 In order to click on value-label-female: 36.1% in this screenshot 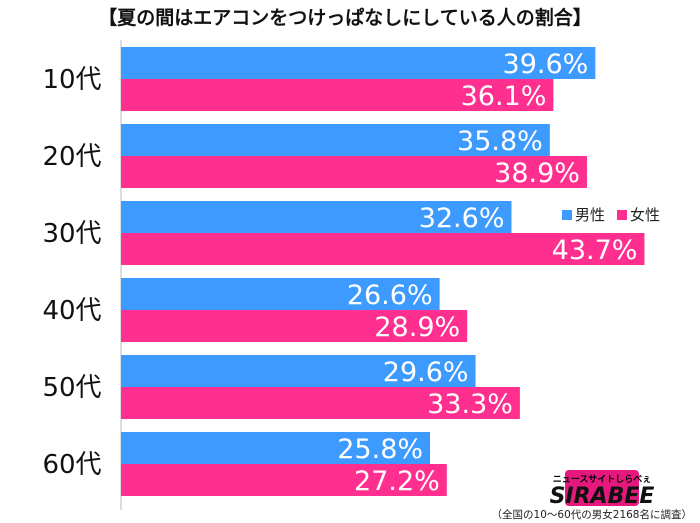, I will do `click(504, 96)`.